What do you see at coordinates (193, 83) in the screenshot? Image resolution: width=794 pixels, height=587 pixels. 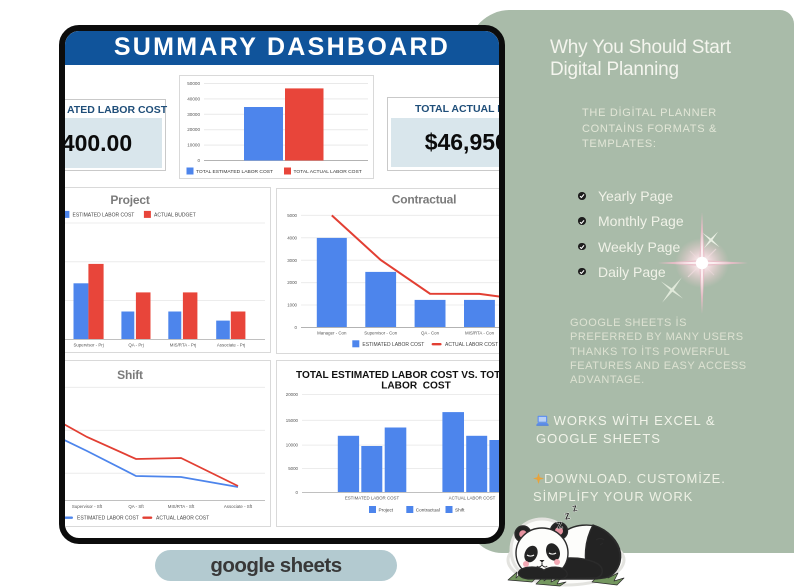 I see `svg-text: 50000` at bounding box center [193, 83].